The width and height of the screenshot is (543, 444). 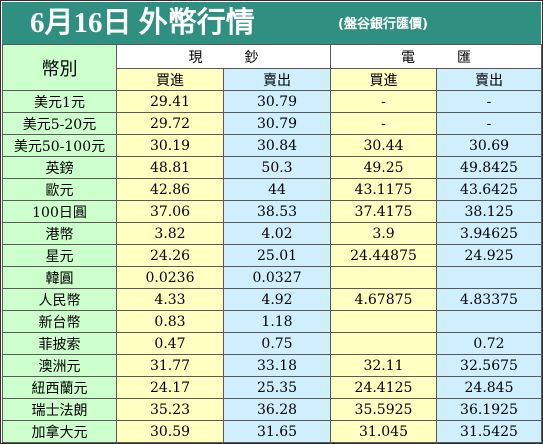 I want to click on cash-buy-value: 0.83, so click(x=170, y=321).